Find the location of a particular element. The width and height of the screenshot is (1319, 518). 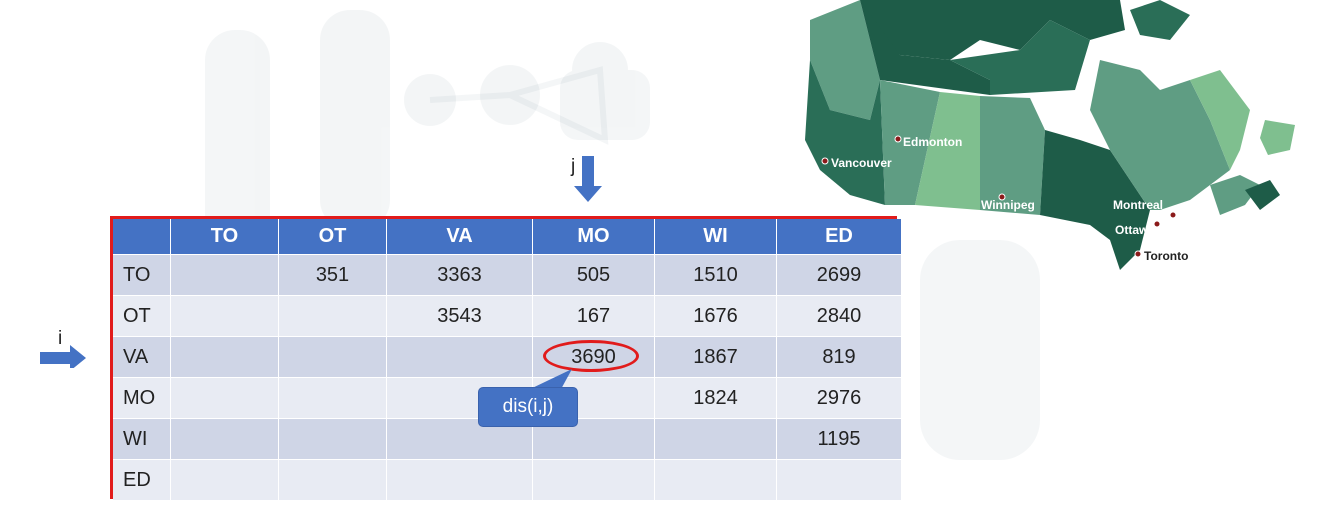

table-cell: 167 is located at coordinates (593, 316).